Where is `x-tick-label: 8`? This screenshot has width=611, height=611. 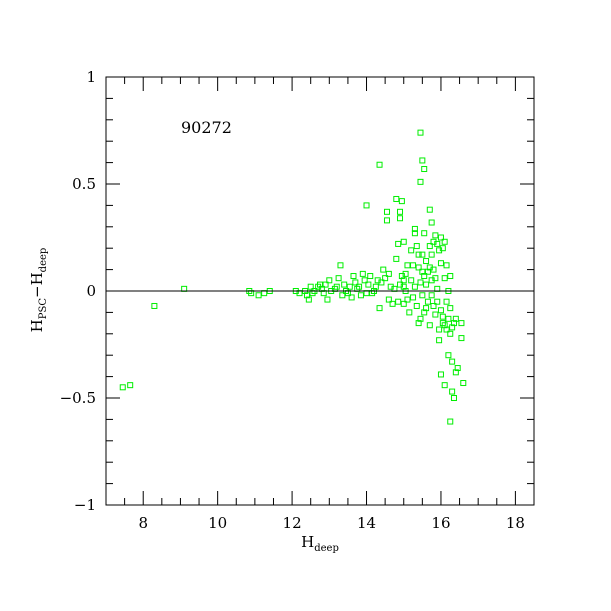
x-tick-label: 8 is located at coordinates (143, 523).